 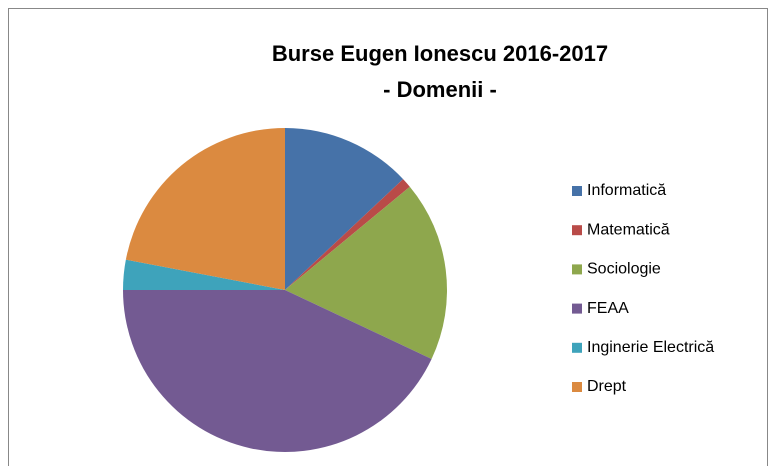 I want to click on chart-subtitle: - Domenii -, so click(x=440, y=89).